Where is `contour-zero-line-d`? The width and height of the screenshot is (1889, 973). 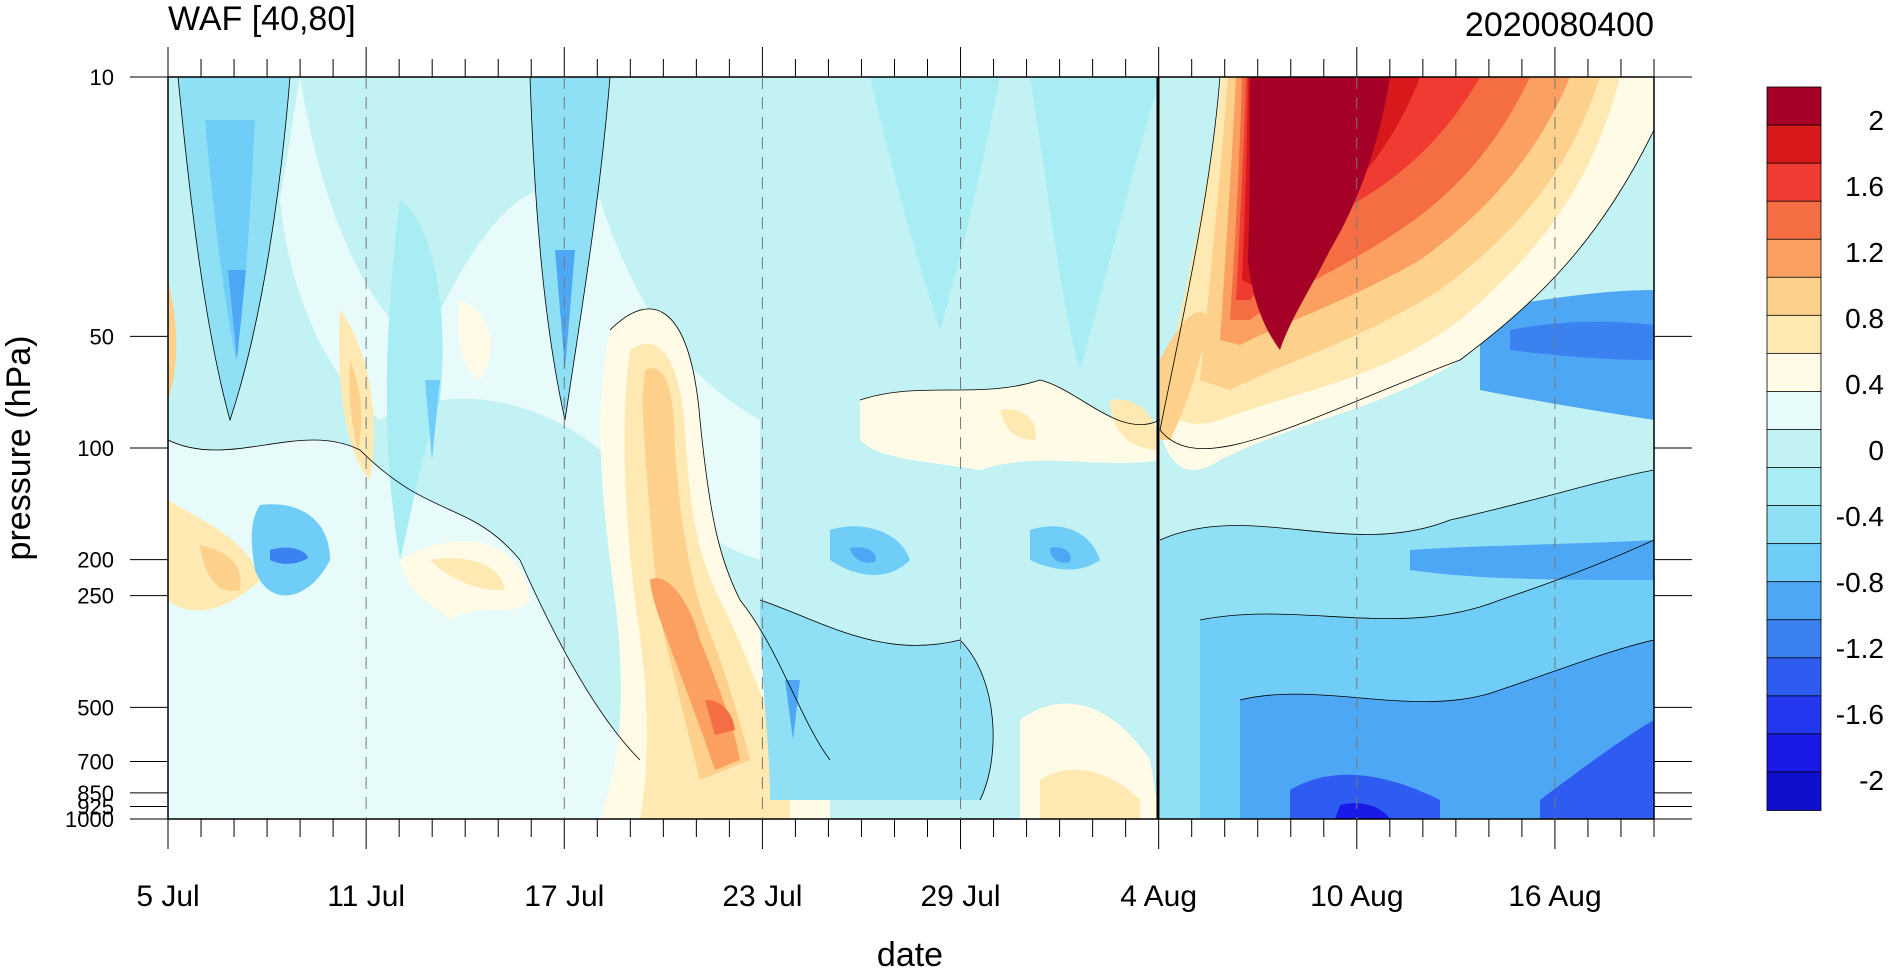
contour-zero-line-d is located at coordinates (1406, 289).